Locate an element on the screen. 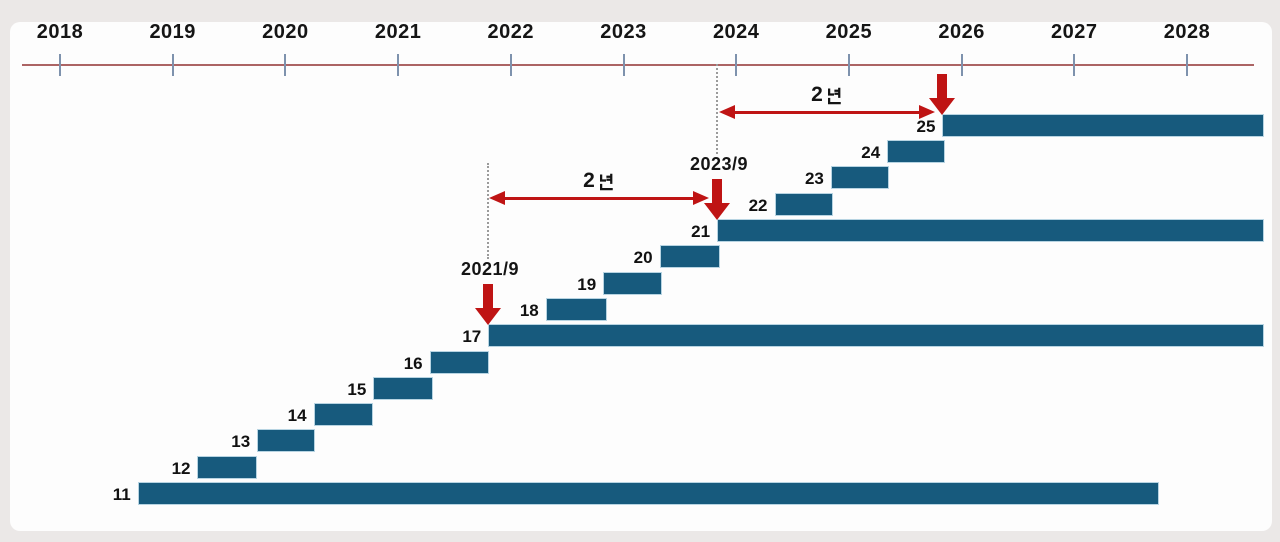 This screenshot has width=1280, height=542. release-date-label: 2023/9 is located at coordinates (719, 164).